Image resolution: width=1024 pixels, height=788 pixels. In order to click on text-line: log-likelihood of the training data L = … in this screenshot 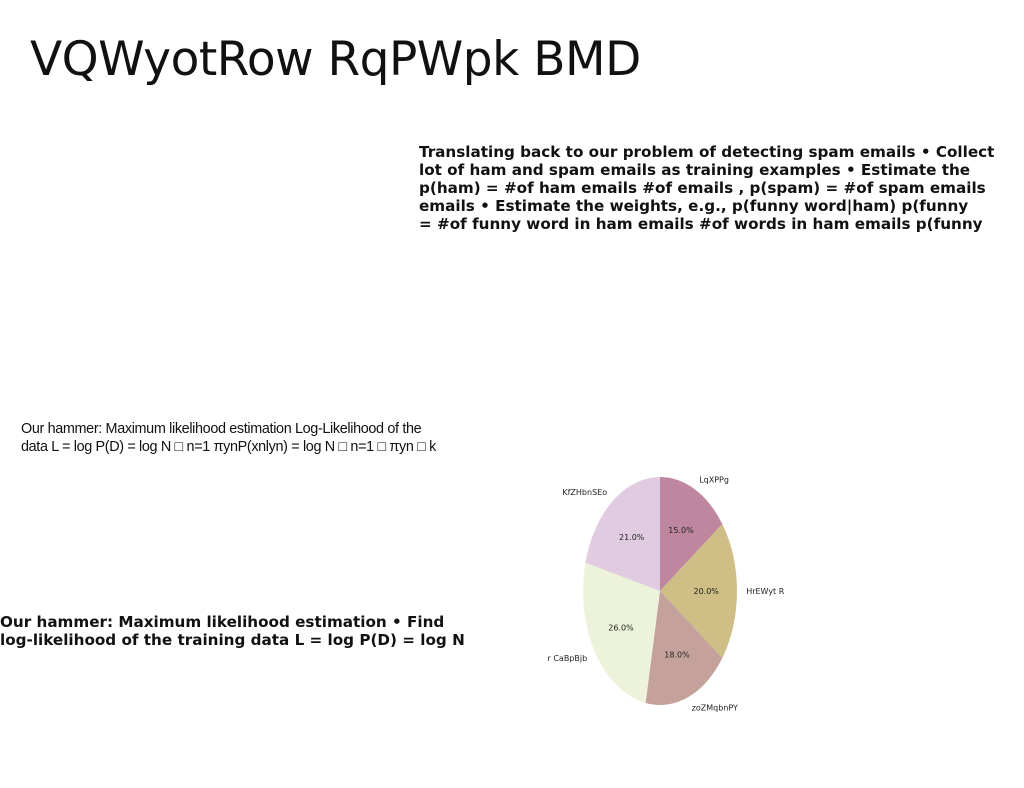, I will do `click(250, 640)`.